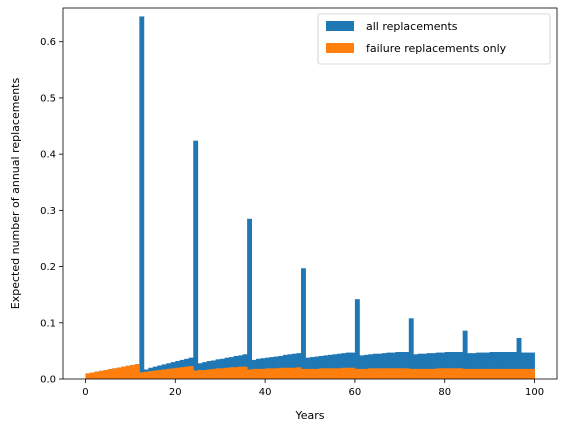 This screenshot has height=432, width=567. What do you see at coordinates (48, 98) in the screenshot?
I see `y-tick-label: 0.5` at bounding box center [48, 98].